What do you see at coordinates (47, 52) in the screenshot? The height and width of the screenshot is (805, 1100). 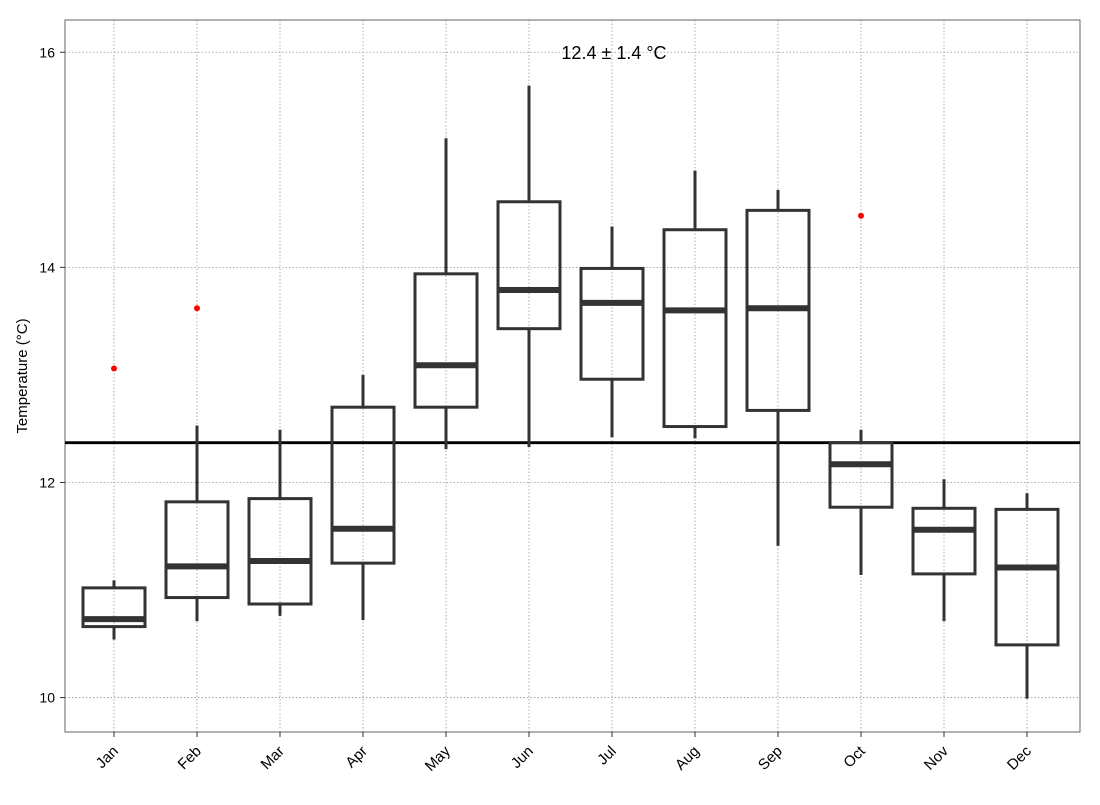 I see `y-tick-label: 16` at bounding box center [47, 52].